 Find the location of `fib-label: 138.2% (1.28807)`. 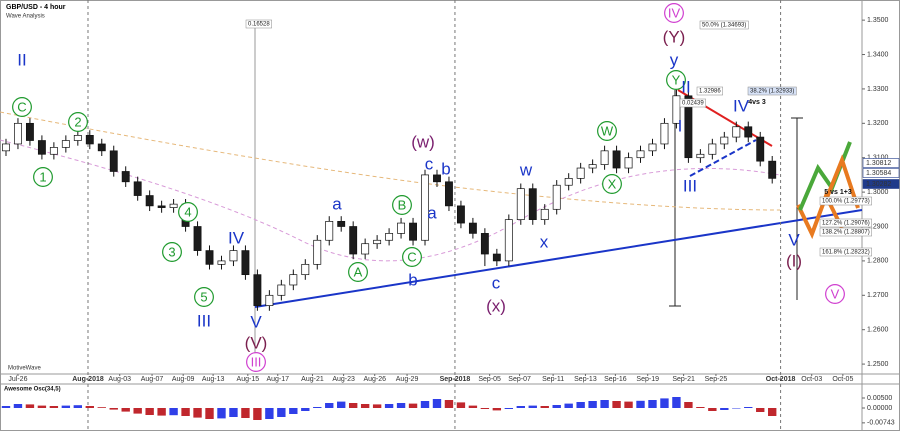

fib-label: 138.2% (1.28807) is located at coordinates (846, 233).